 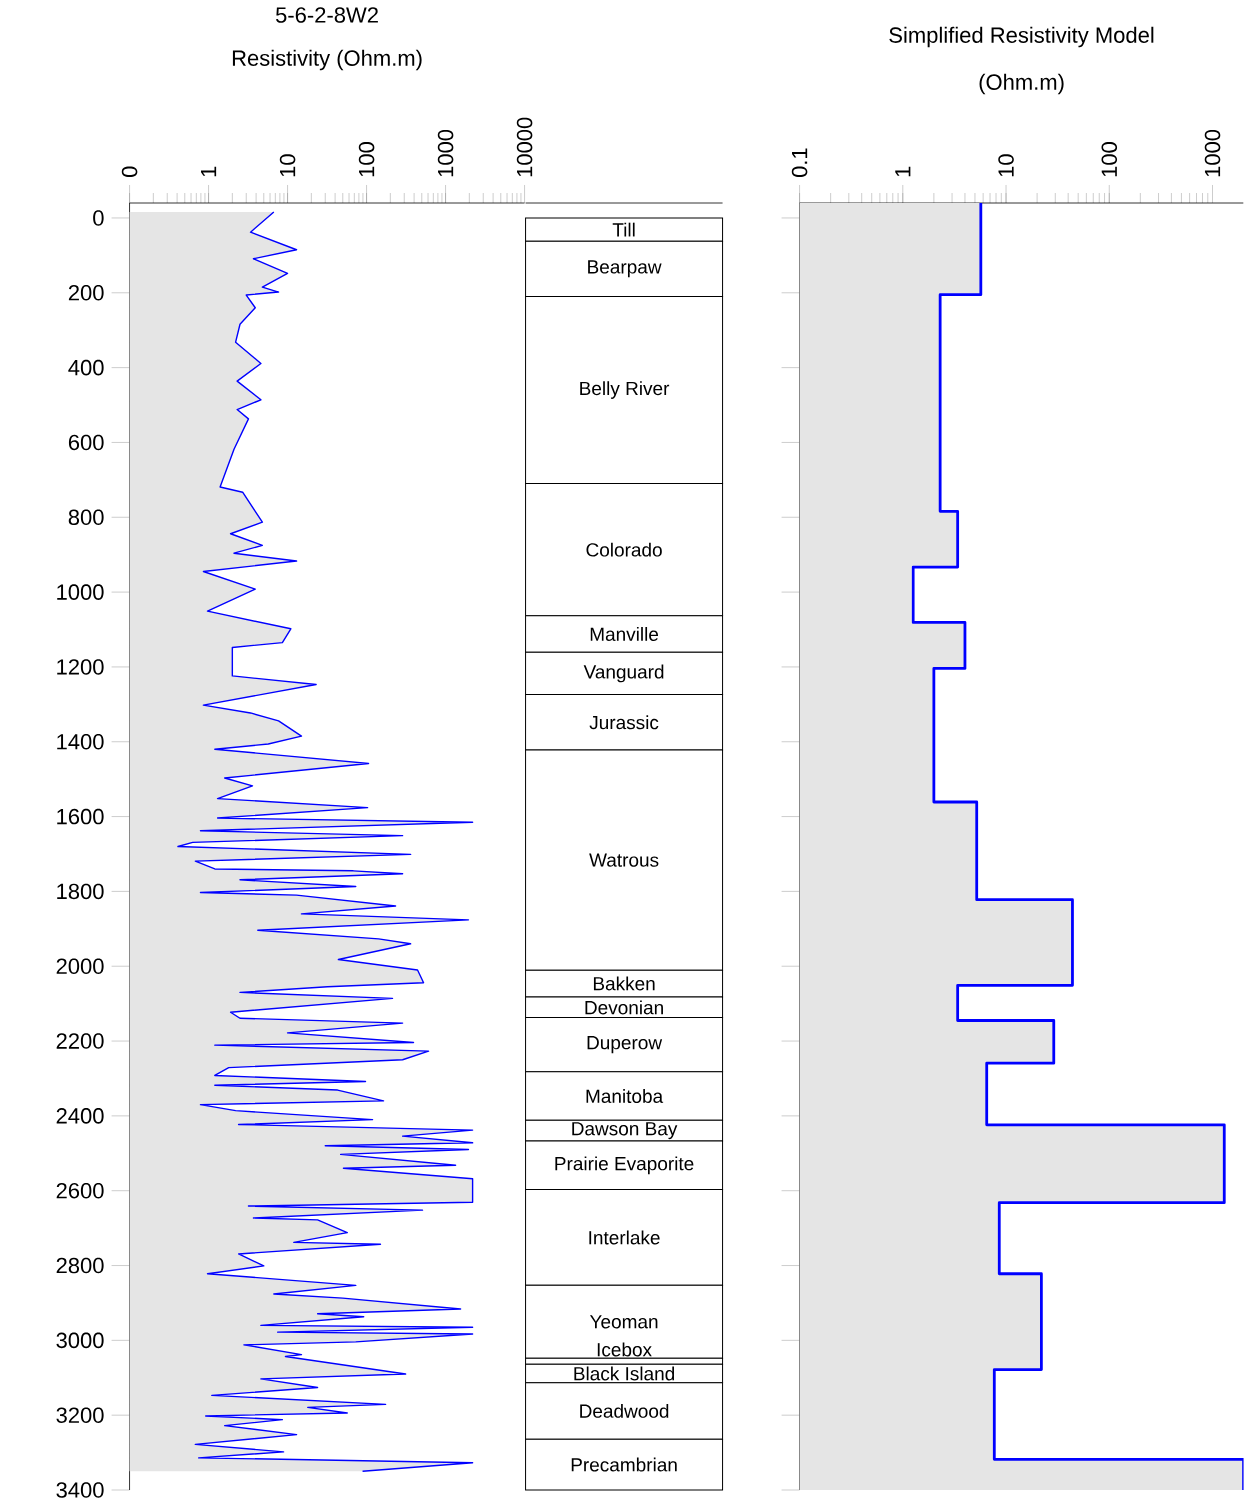 I want to click on chart-title: Simplified Resistivity Model, so click(x=1021, y=37).